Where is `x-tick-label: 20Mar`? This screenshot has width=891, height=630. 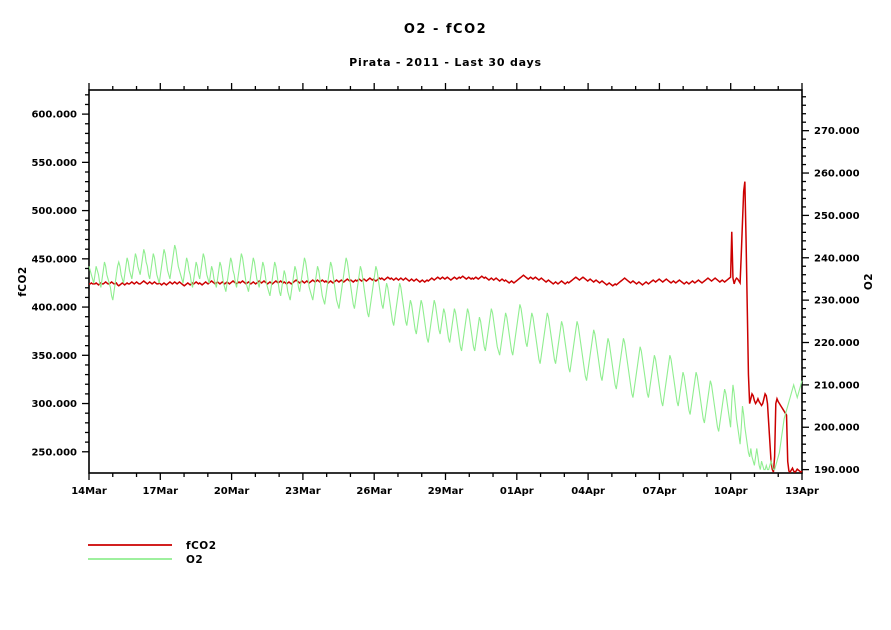
x-tick-label: 20Mar is located at coordinates (232, 491).